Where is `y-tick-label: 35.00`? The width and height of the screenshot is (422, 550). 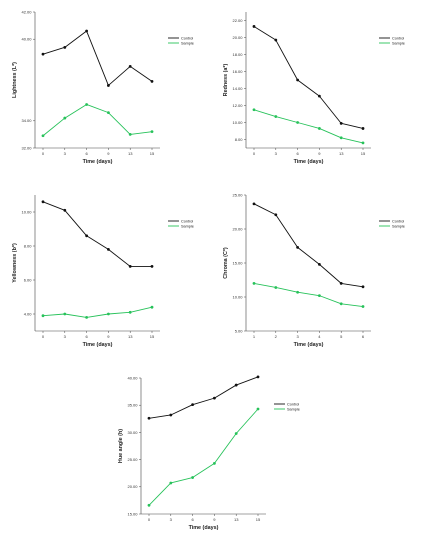
y-tick-label: 35.00 is located at coordinates (132, 405).